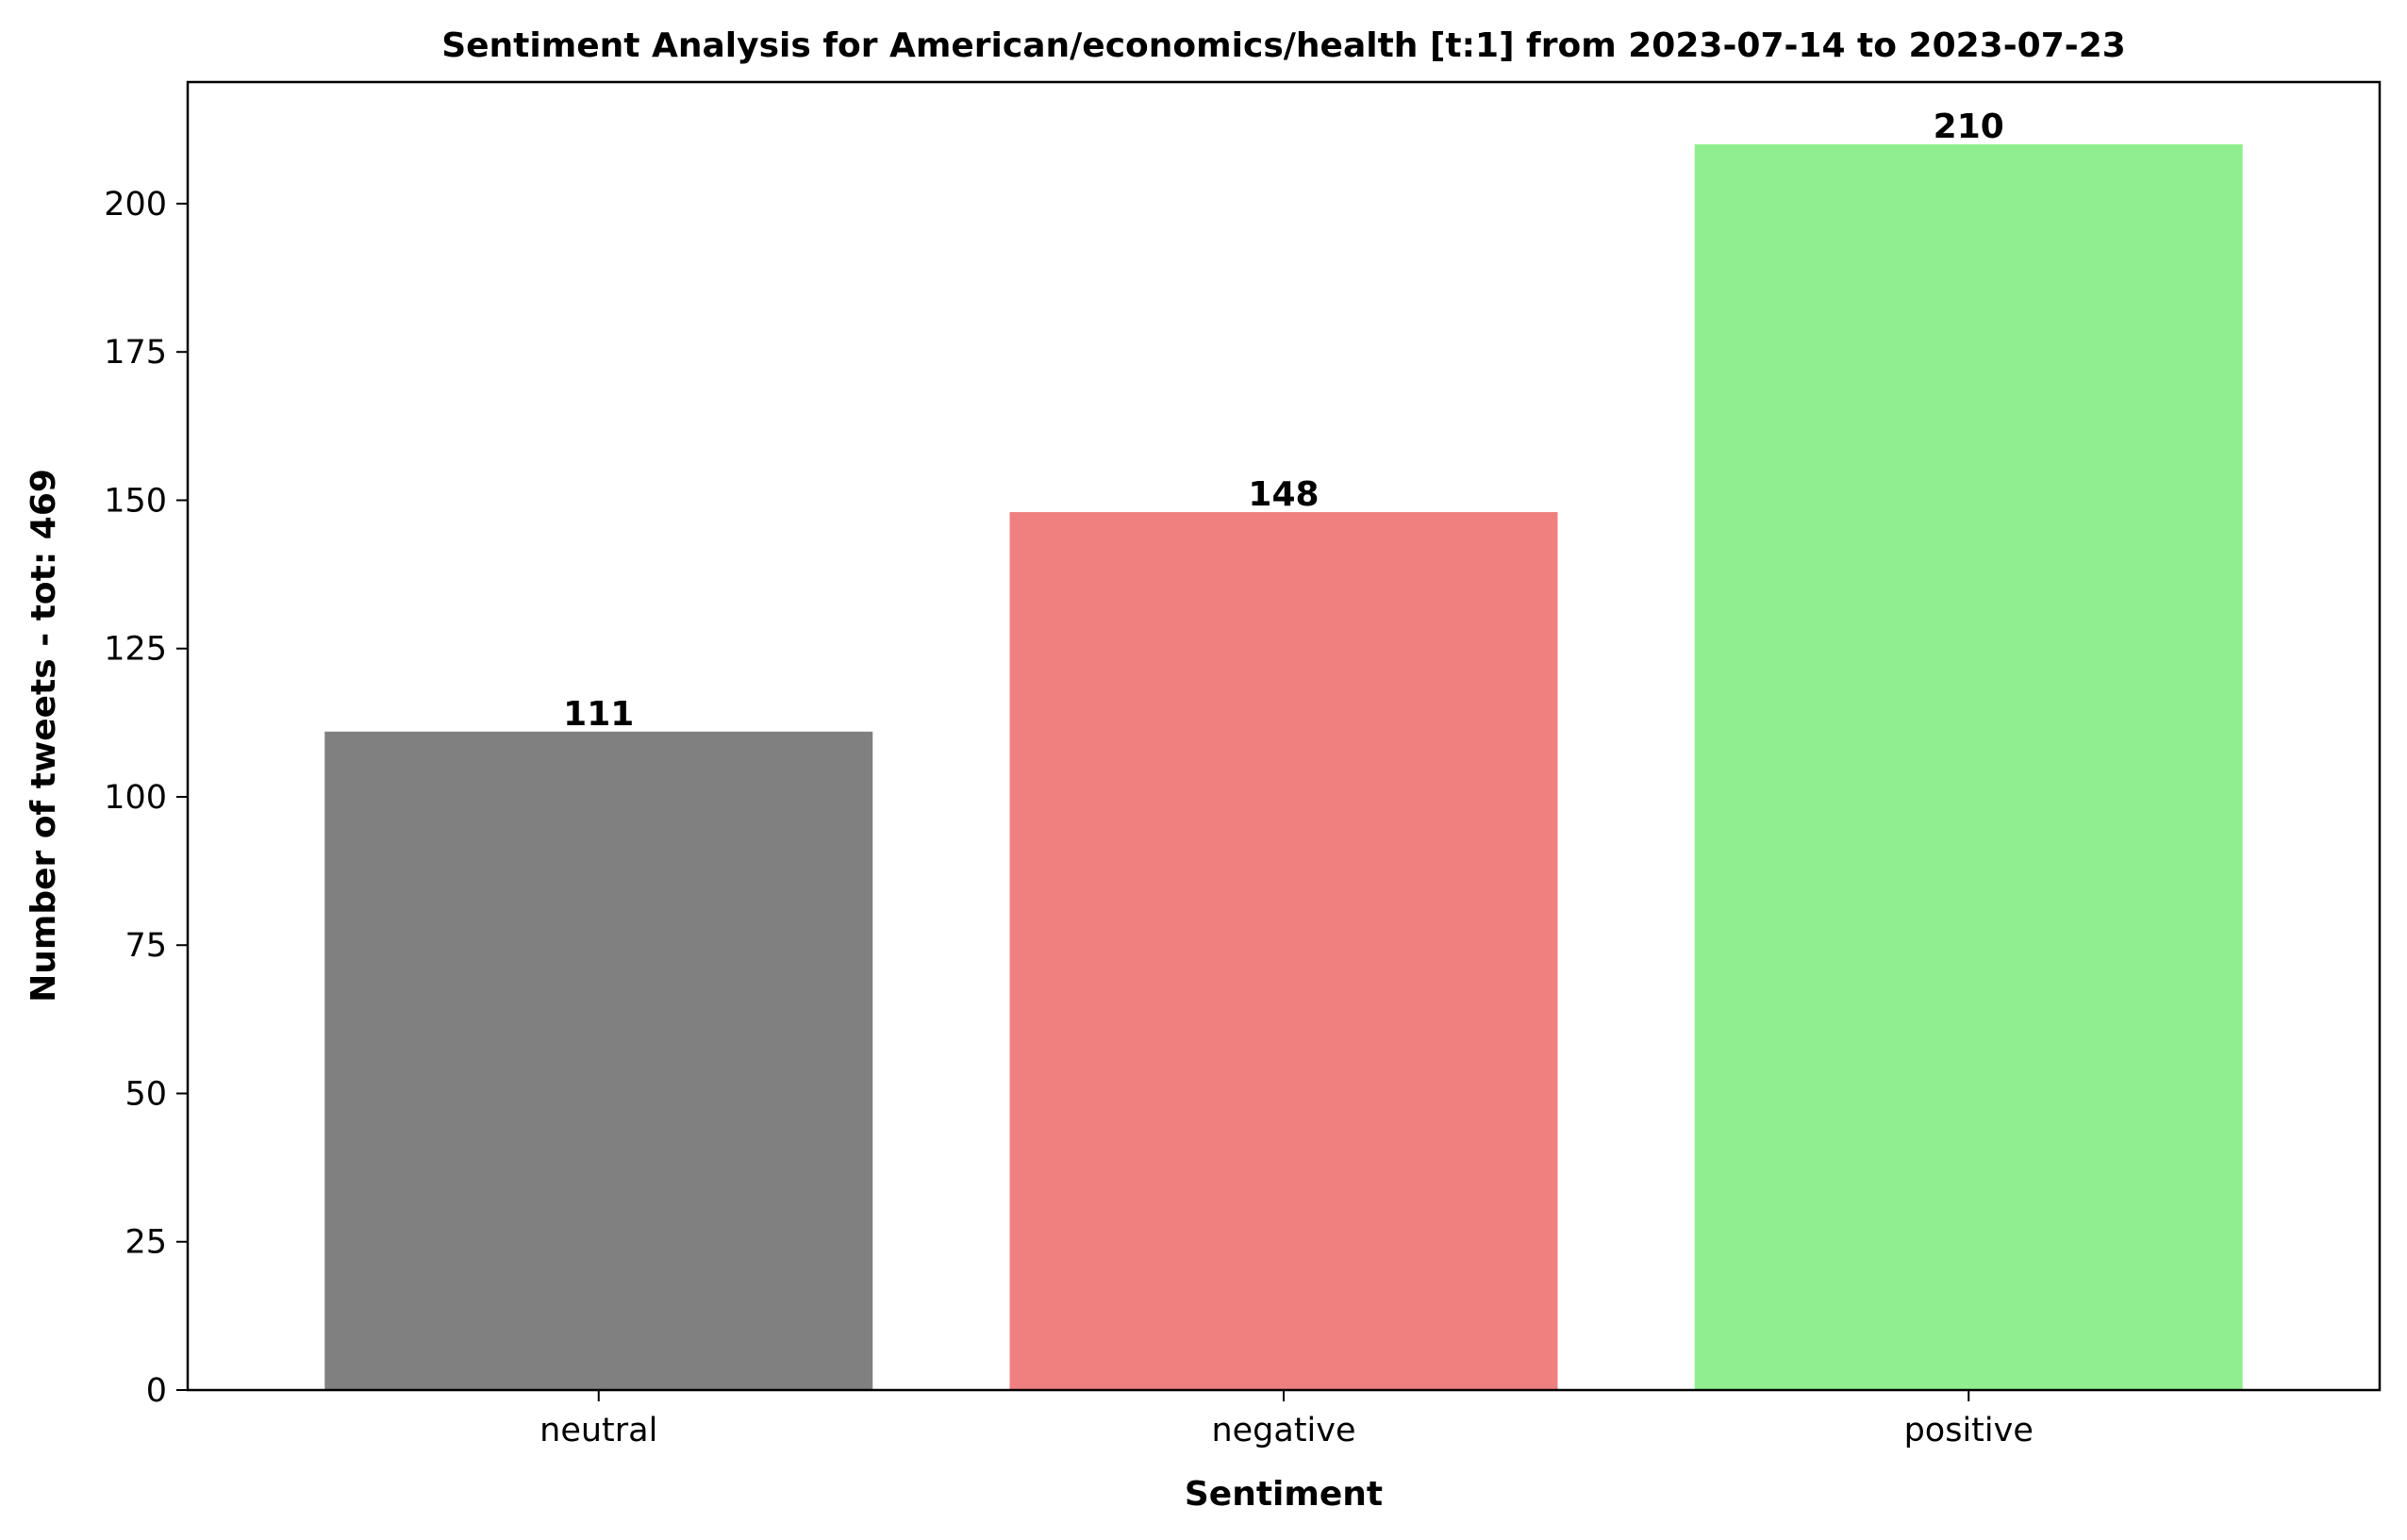  What do you see at coordinates (136, 205) in the screenshot?
I see `y-tick-label-200: 200` at bounding box center [136, 205].